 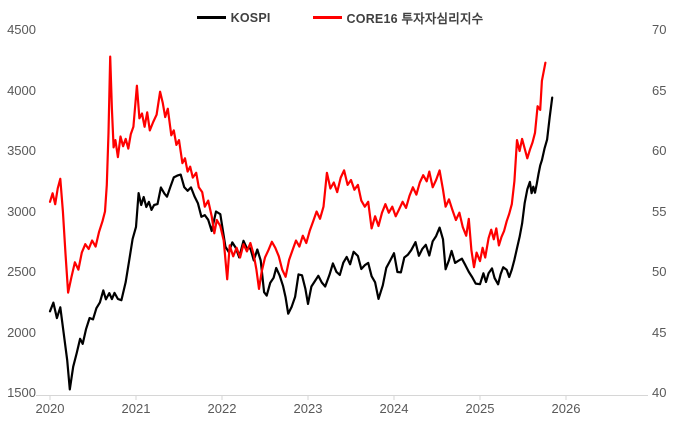 What do you see at coordinates (21, 332) in the screenshot?
I see `y-left-tick-label: 2000` at bounding box center [21, 332].